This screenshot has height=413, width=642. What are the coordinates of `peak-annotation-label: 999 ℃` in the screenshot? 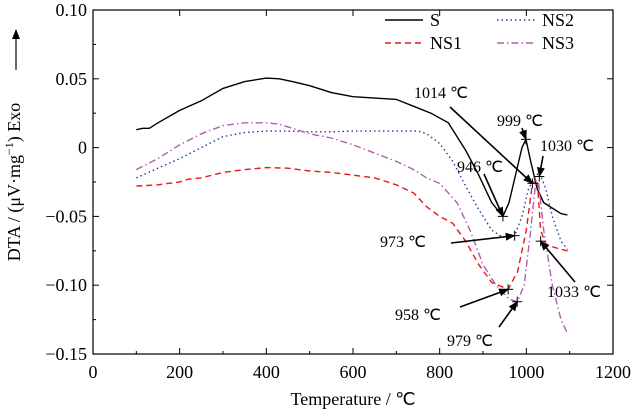 It's located at (520, 121).